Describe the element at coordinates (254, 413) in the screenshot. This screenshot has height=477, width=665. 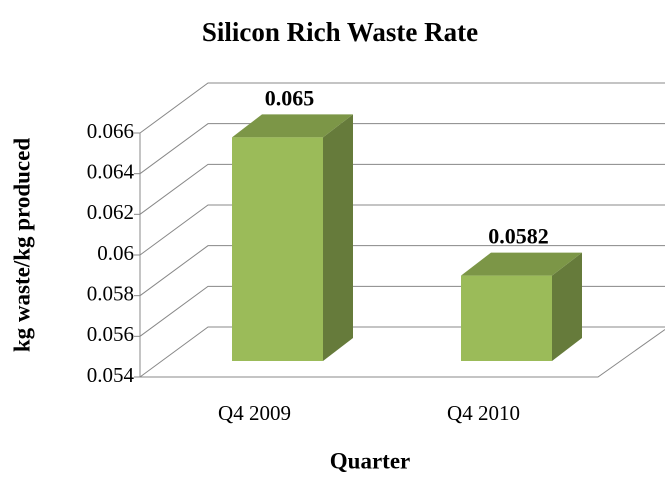
I see `x-tick-label: Q4 2009` at that location.